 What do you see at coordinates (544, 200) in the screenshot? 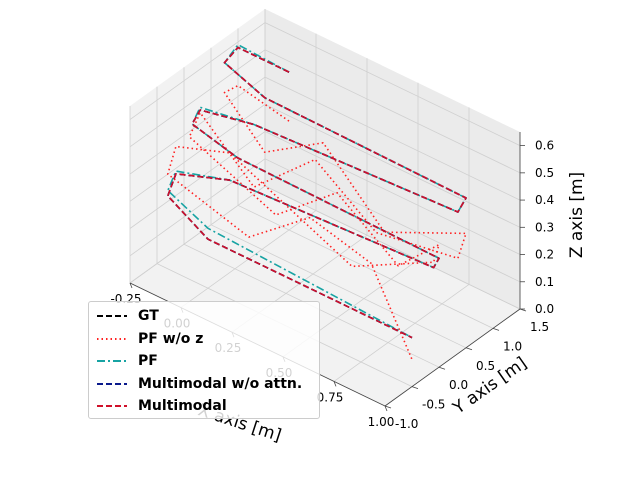
I see `z-tick-label: 0.4` at bounding box center [544, 200].